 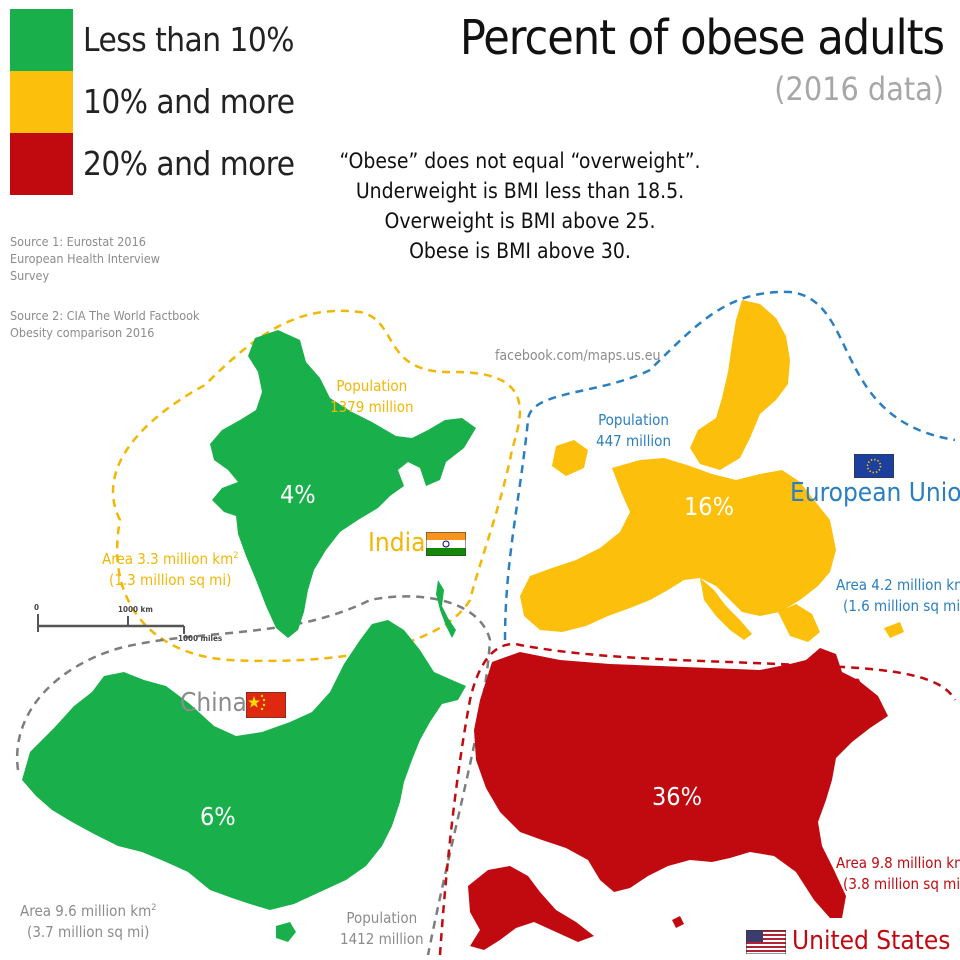 I want to click on eu-name: European Union, so click(x=875, y=493).